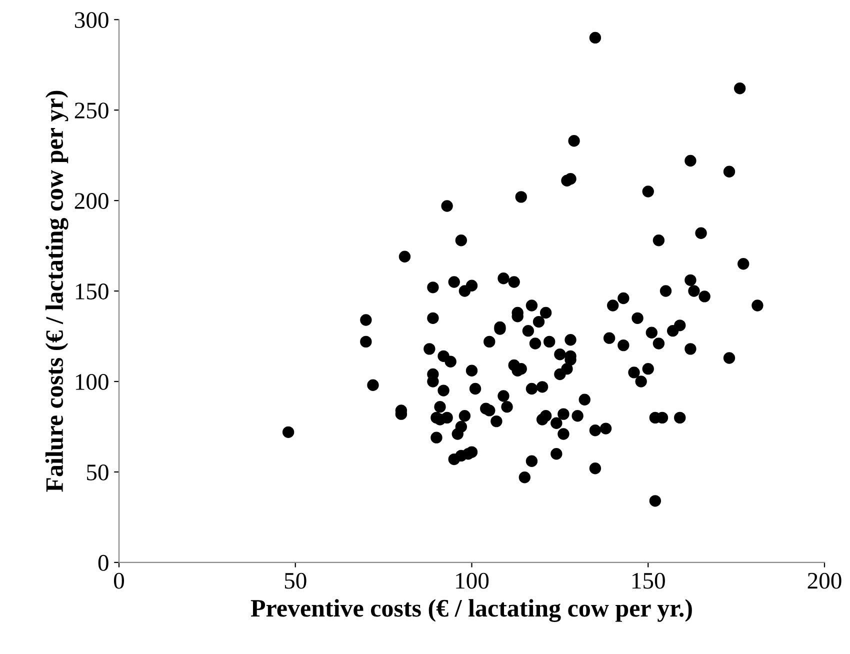  Describe the element at coordinates (91, 20) in the screenshot. I see `y-tick-label: 300` at that location.